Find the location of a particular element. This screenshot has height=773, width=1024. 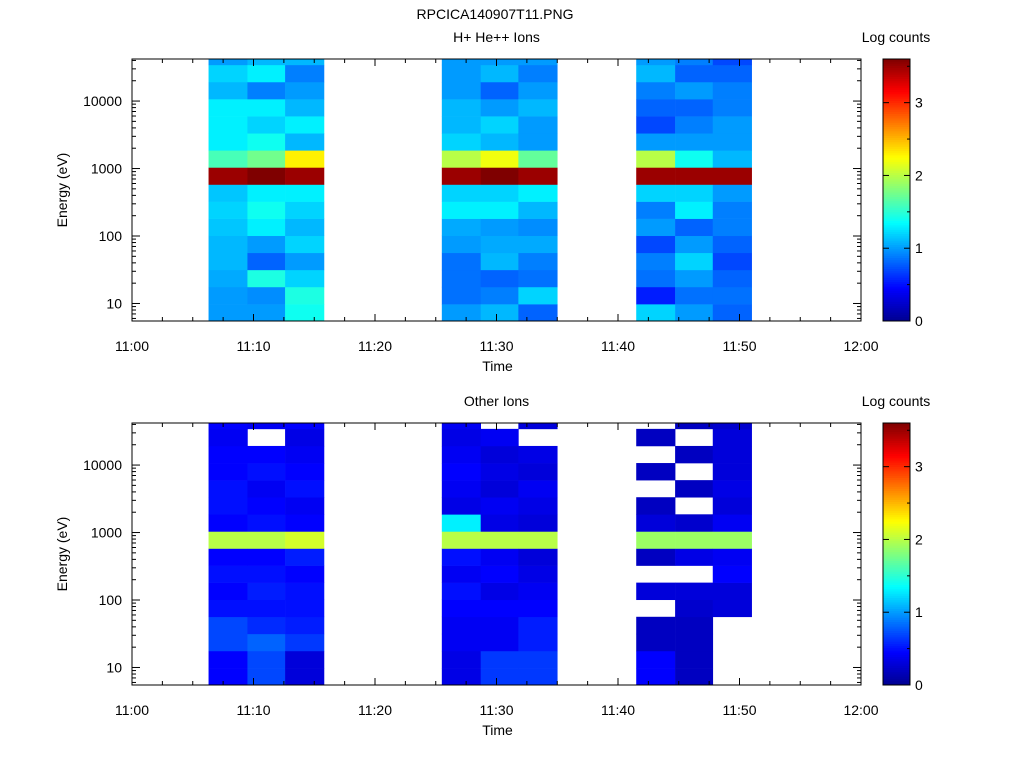

colorbar-tick-label: 3 is located at coordinates (919, 103).